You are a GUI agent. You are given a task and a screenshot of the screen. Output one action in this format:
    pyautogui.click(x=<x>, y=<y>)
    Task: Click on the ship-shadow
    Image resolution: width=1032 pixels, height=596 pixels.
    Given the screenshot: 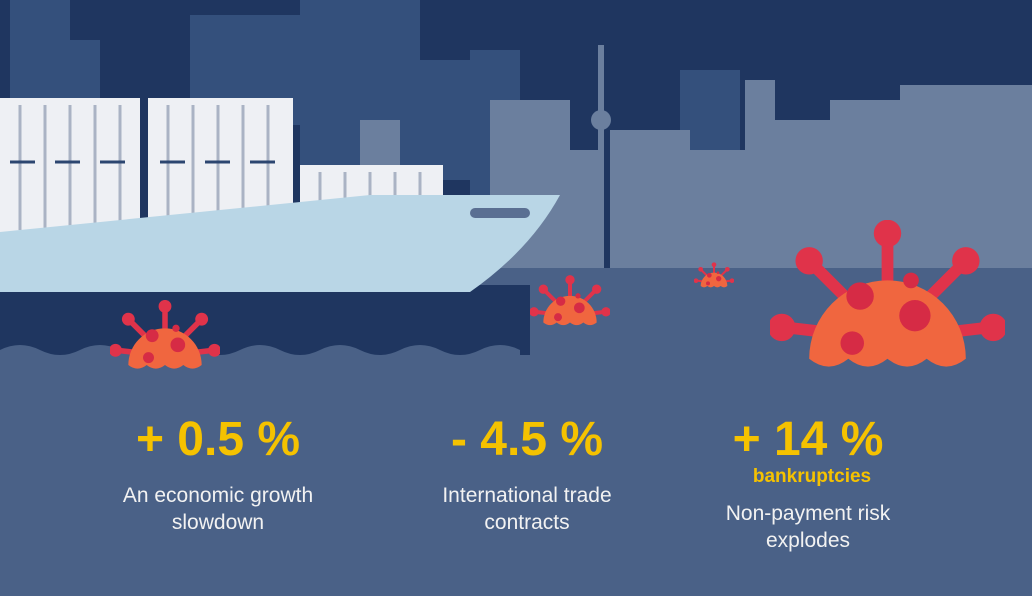 What is the action you would take?
    pyautogui.click(x=265, y=320)
    